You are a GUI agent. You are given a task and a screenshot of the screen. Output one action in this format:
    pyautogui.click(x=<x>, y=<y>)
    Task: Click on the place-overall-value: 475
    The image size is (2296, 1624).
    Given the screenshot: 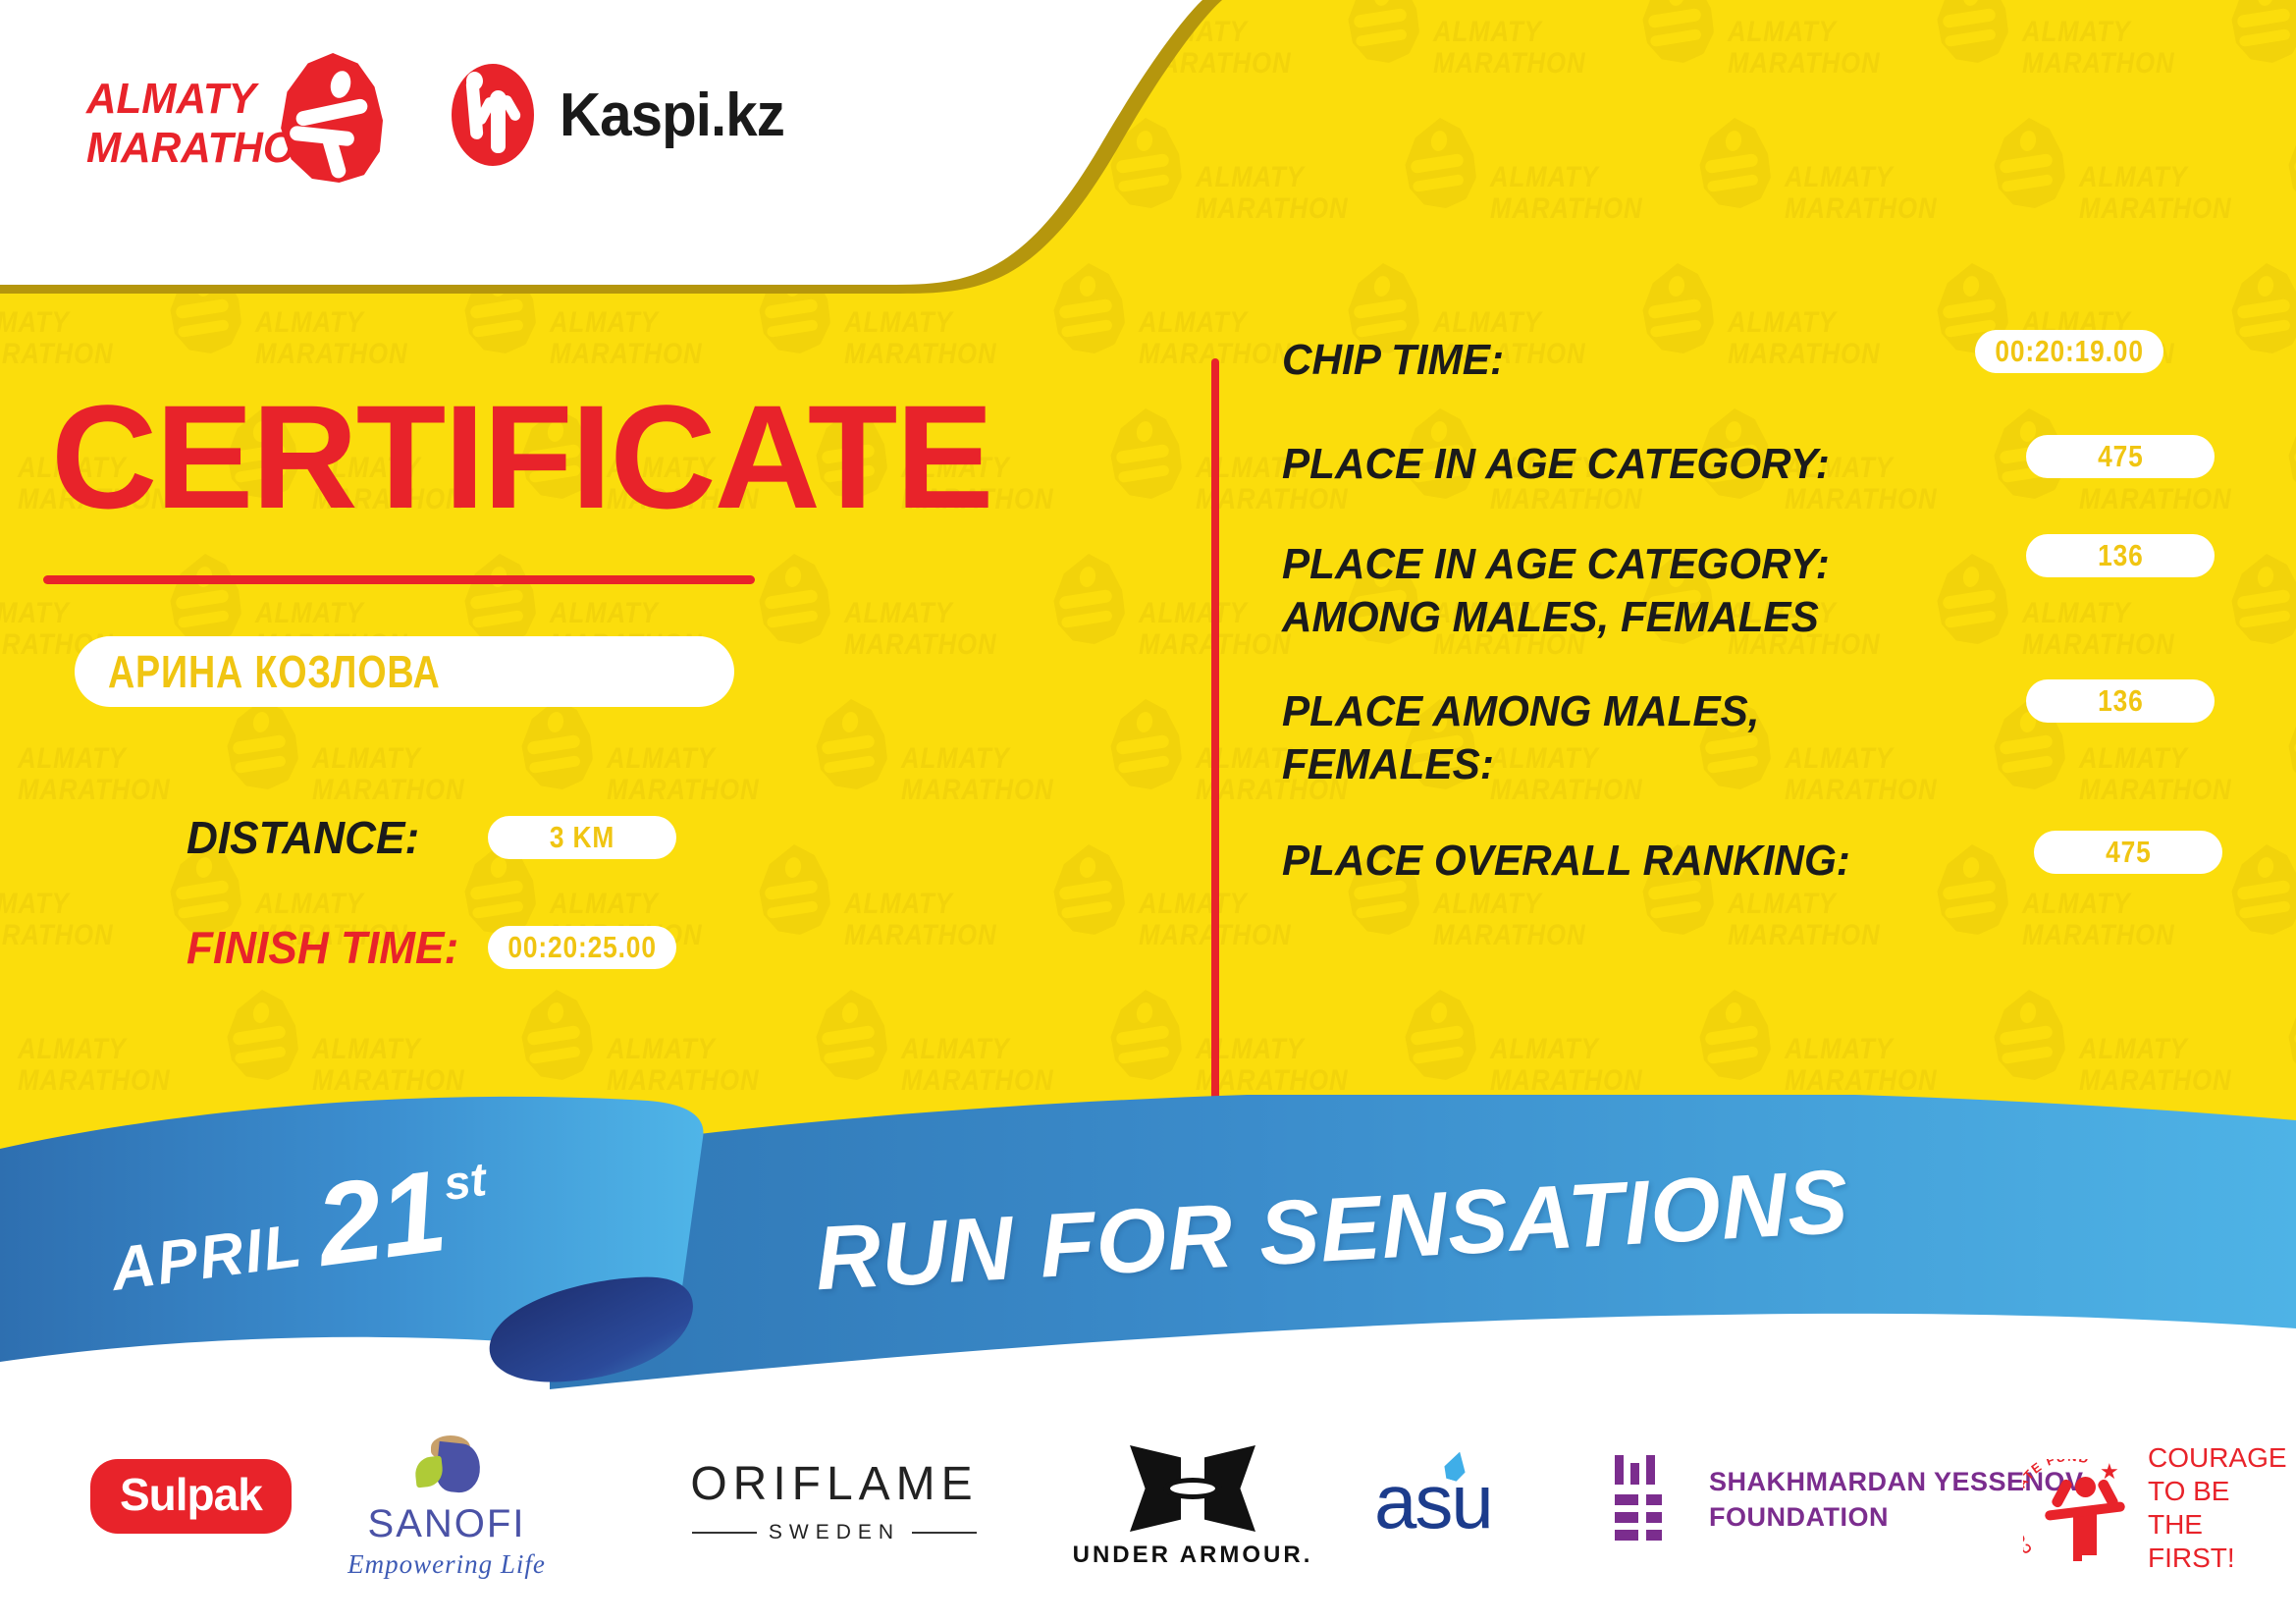 What is the action you would take?
    pyautogui.click(x=2128, y=852)
    